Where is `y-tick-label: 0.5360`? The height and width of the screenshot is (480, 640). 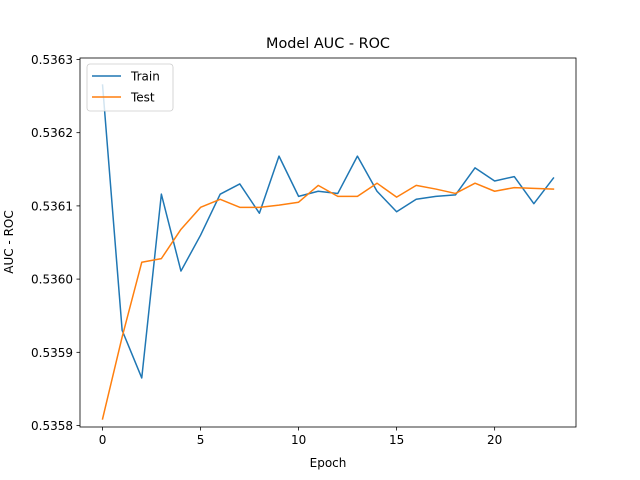 y-tick-label: 0.5360 is located at coordinates (52, 280).